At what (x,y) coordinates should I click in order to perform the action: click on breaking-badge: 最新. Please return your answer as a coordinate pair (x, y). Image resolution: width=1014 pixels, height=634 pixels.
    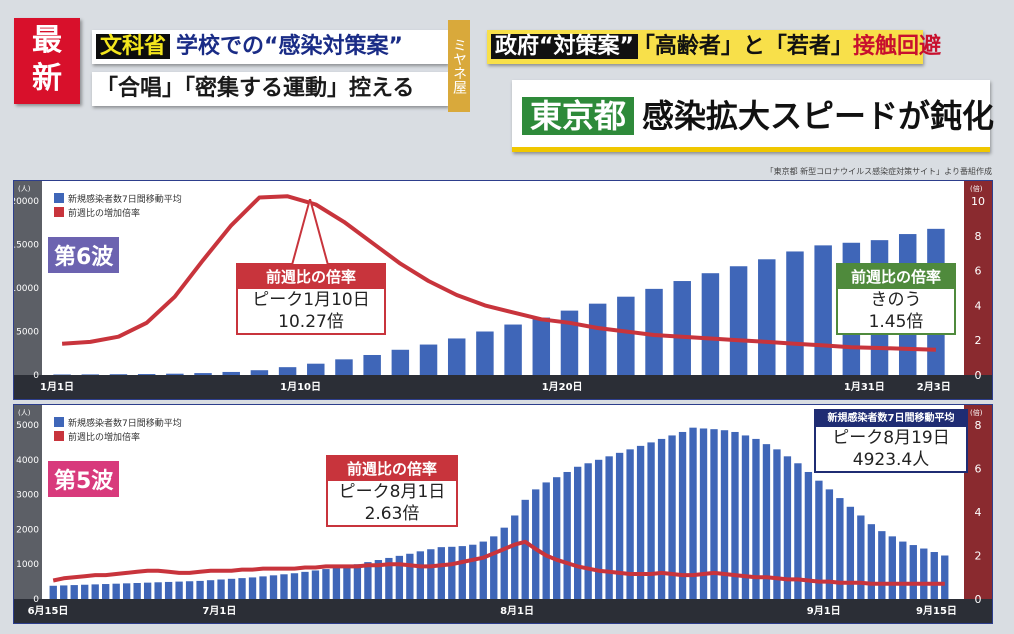
    Looking at the image, I should click on (47, 61).